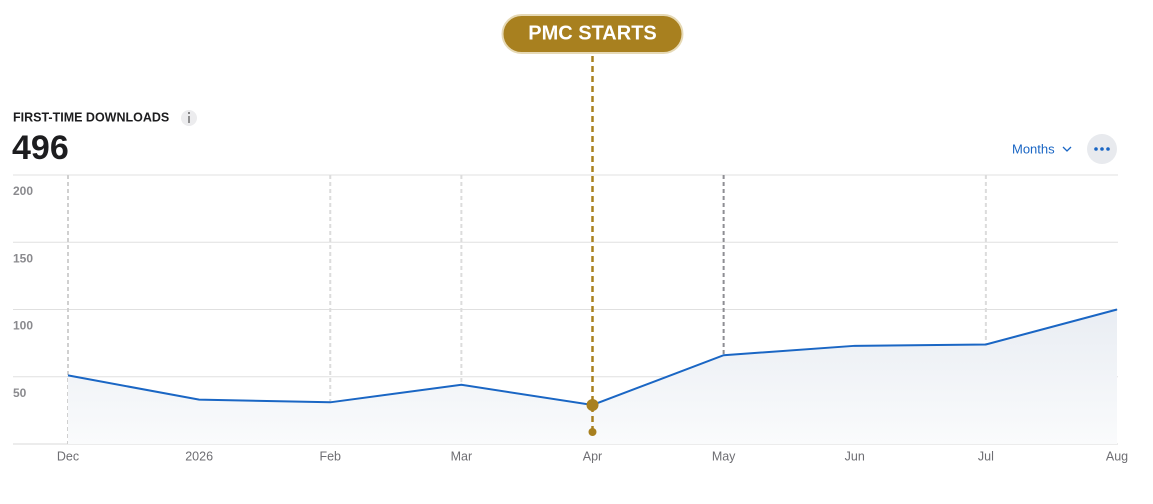  What do you see at coordinates (40, 148) in the screenshot?
I see `metric-total: 496` at bounding box center [40, 148].